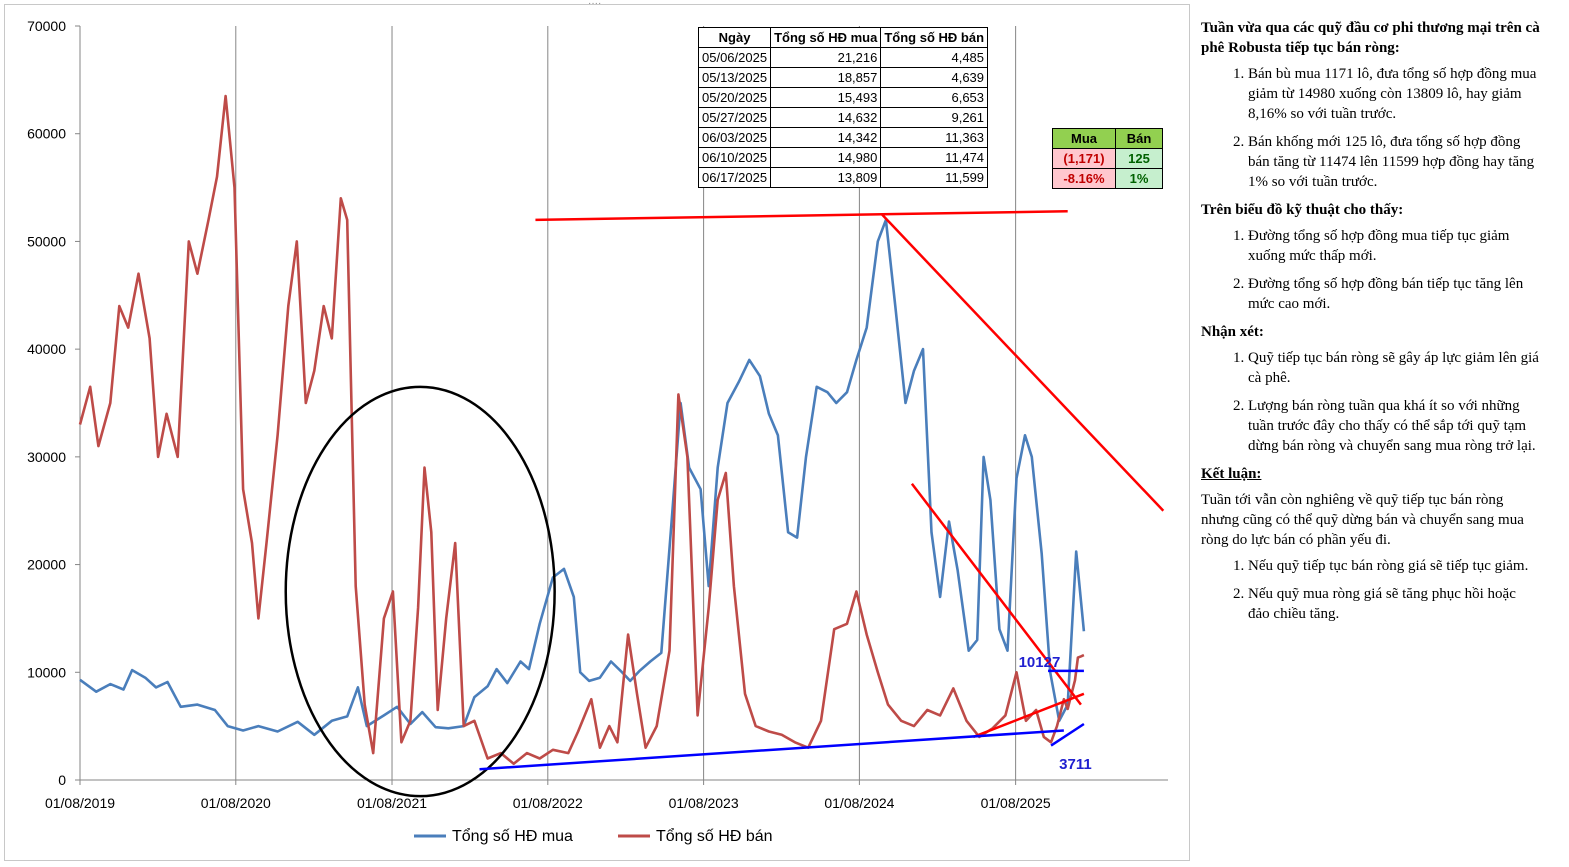 This screenshot has height=867, width=1569. I want to click on table-row: 06/03/2025 14,342 11,363, so click(843, 137).